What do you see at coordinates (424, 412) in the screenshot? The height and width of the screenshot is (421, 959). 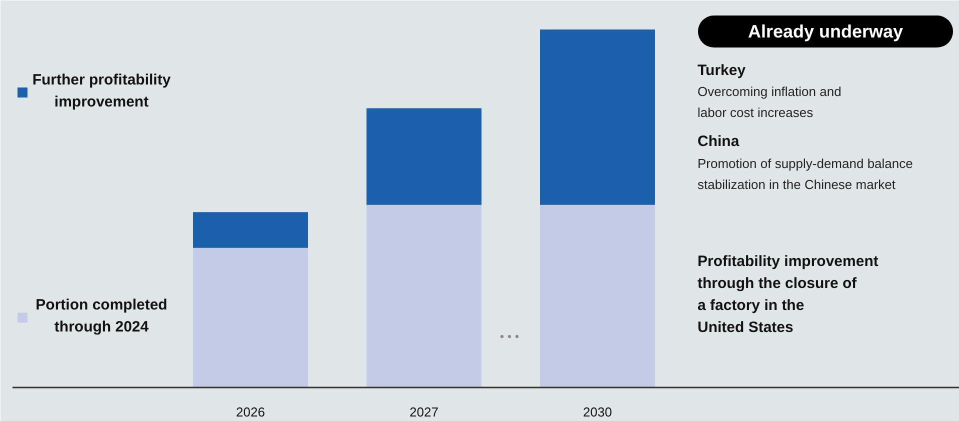 I see `x-tick-label: 2027` at bounding box center [424, 412].